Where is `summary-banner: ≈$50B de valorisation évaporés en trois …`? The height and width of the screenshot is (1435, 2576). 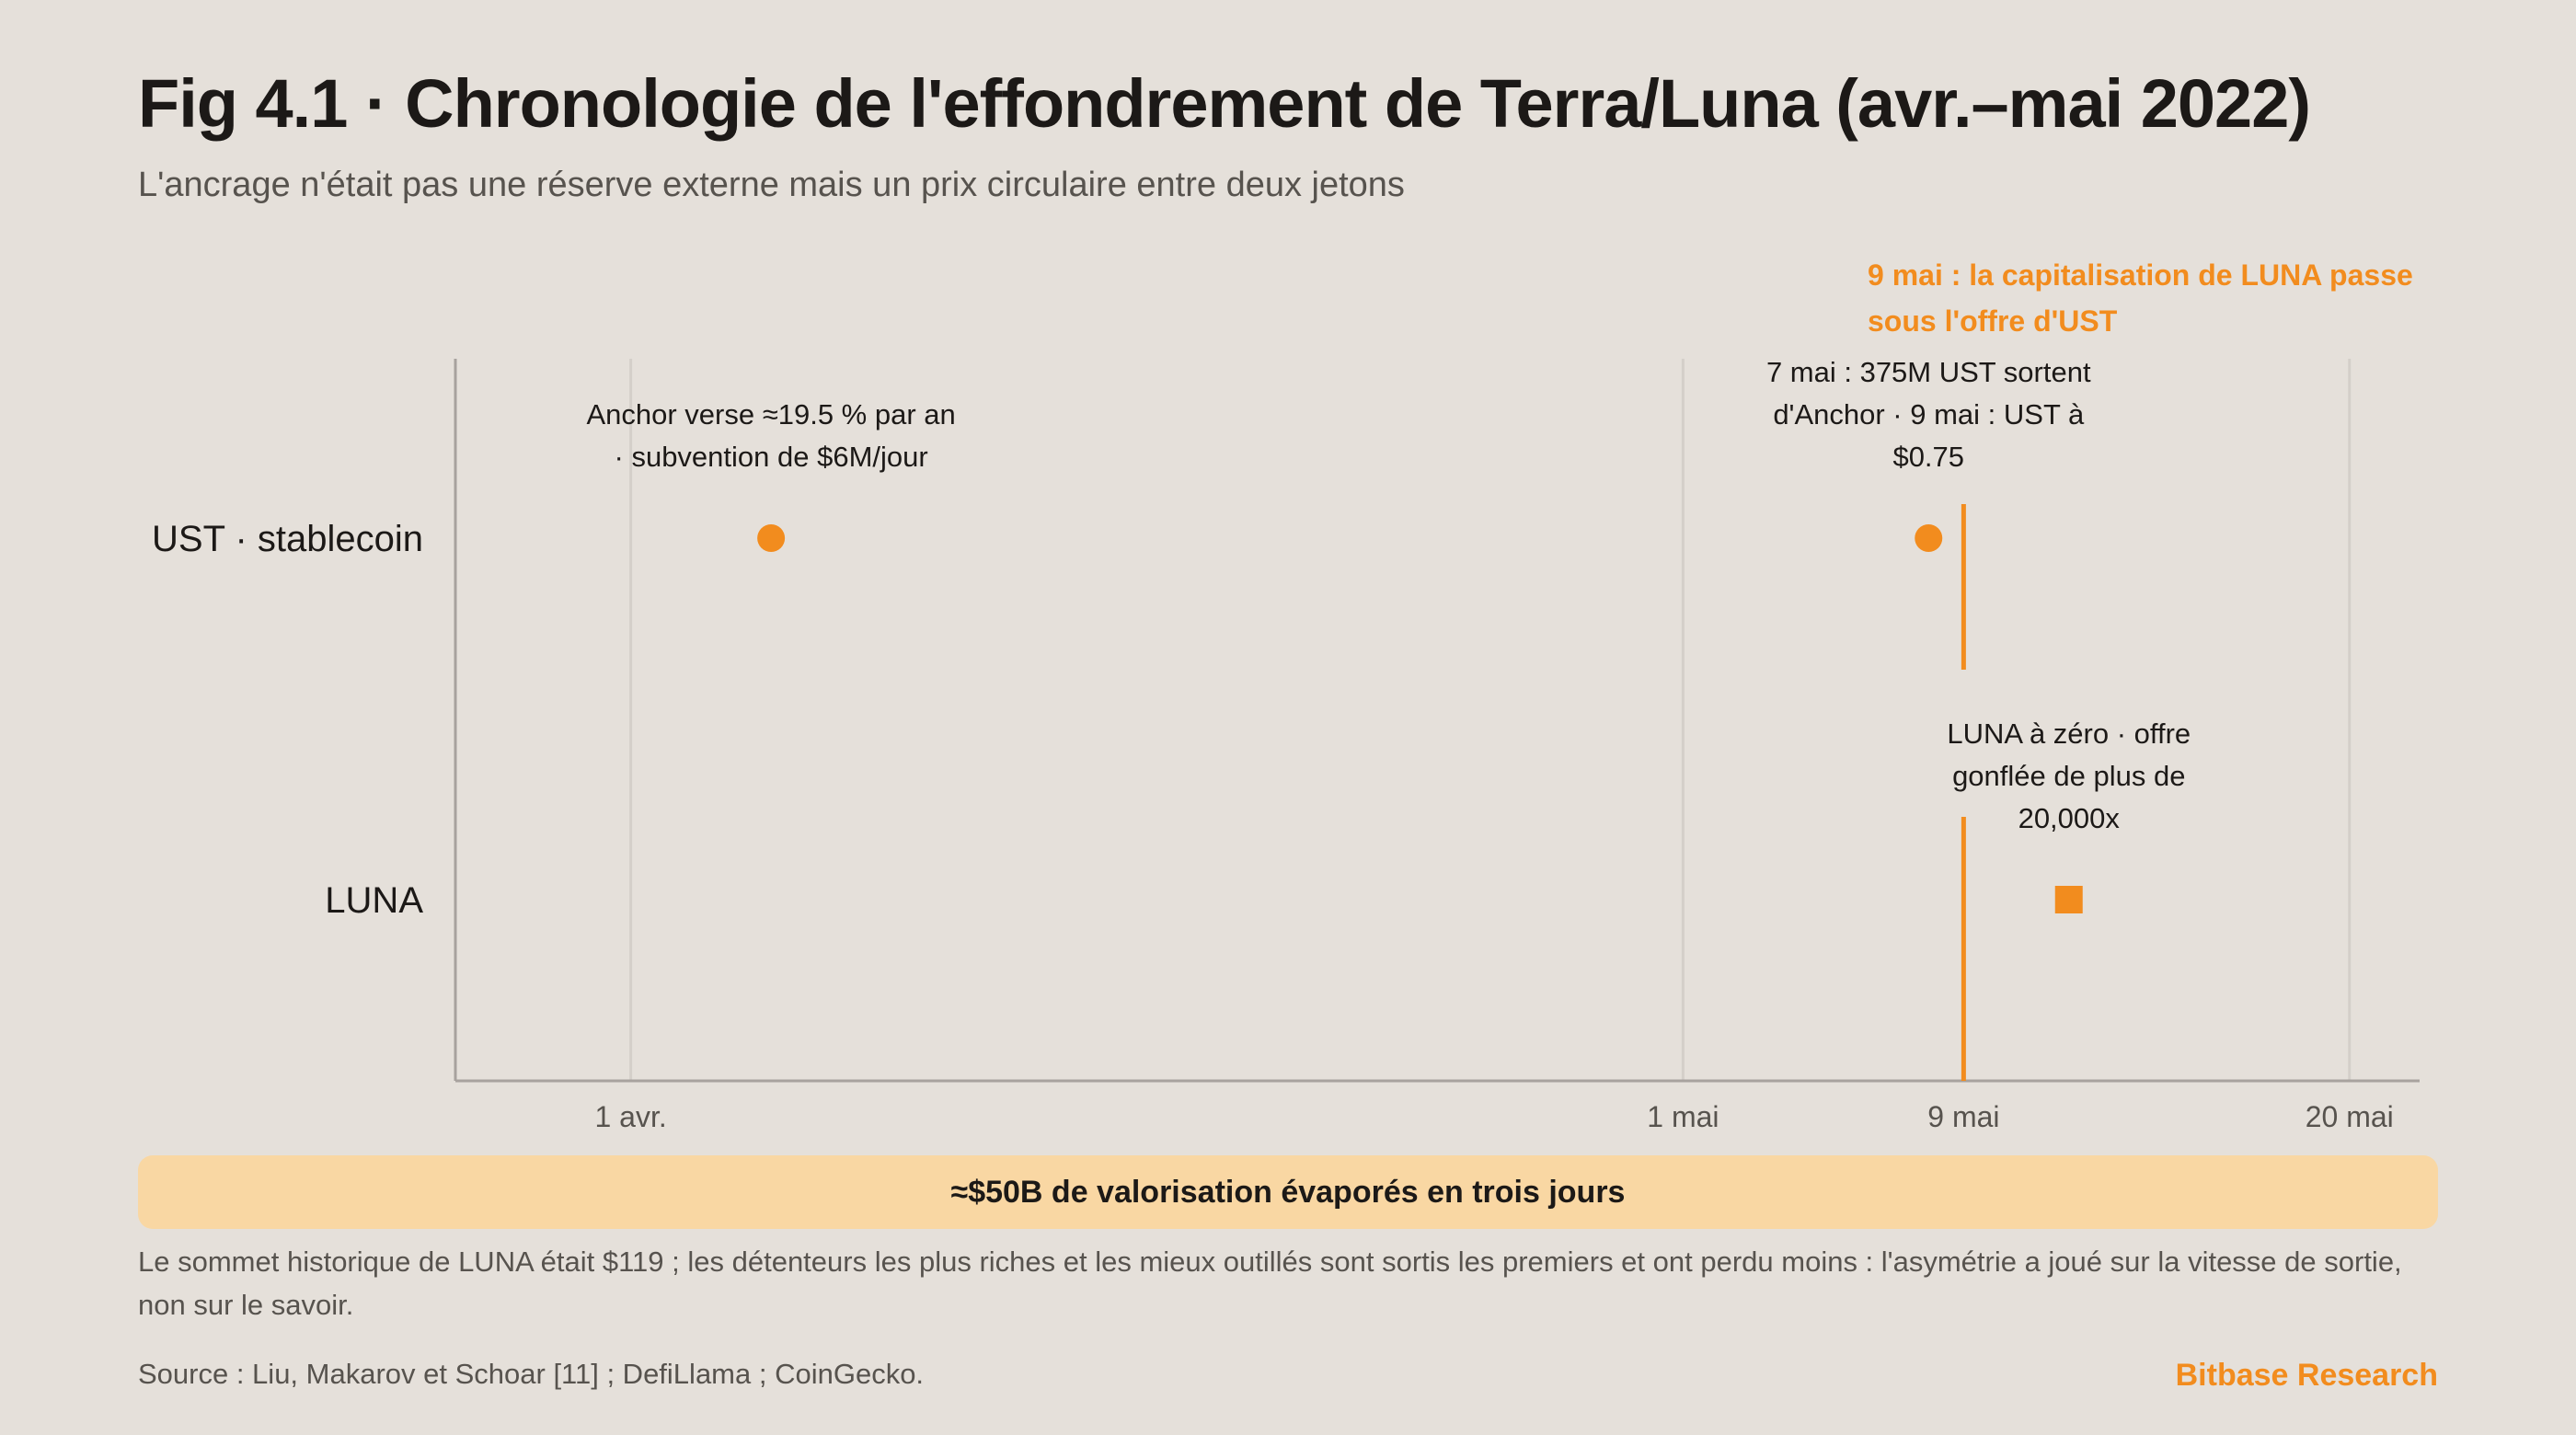
summary-banner: ≈$50B de valorisation évaporés en trois … is located at coordinates (1288, 1192).